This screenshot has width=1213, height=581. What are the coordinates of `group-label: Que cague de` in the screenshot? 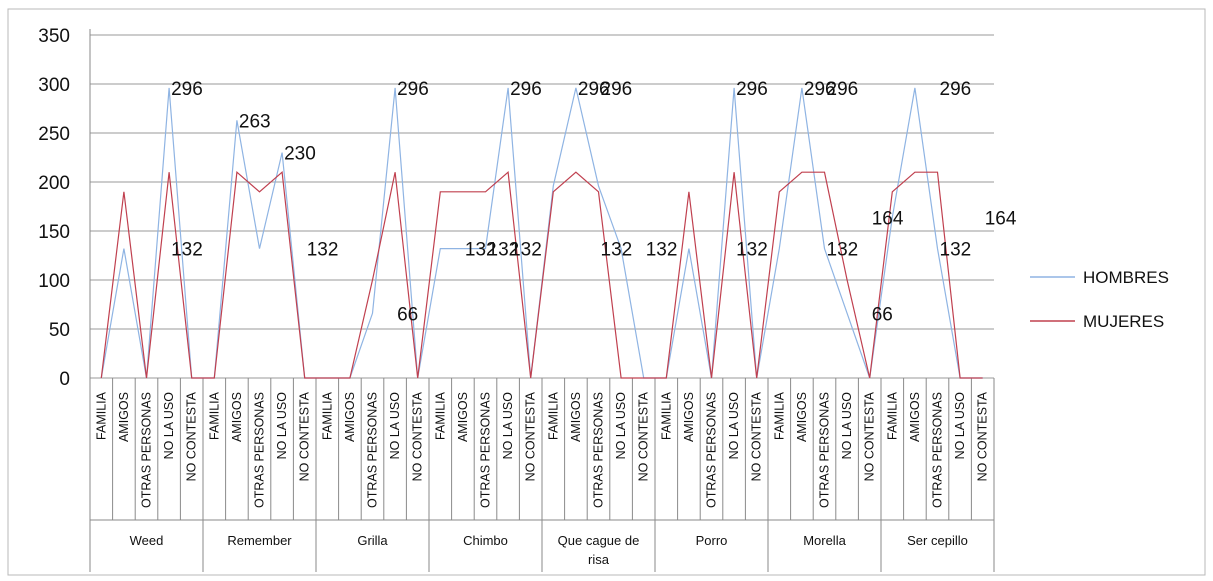 It's located at (599, 540).